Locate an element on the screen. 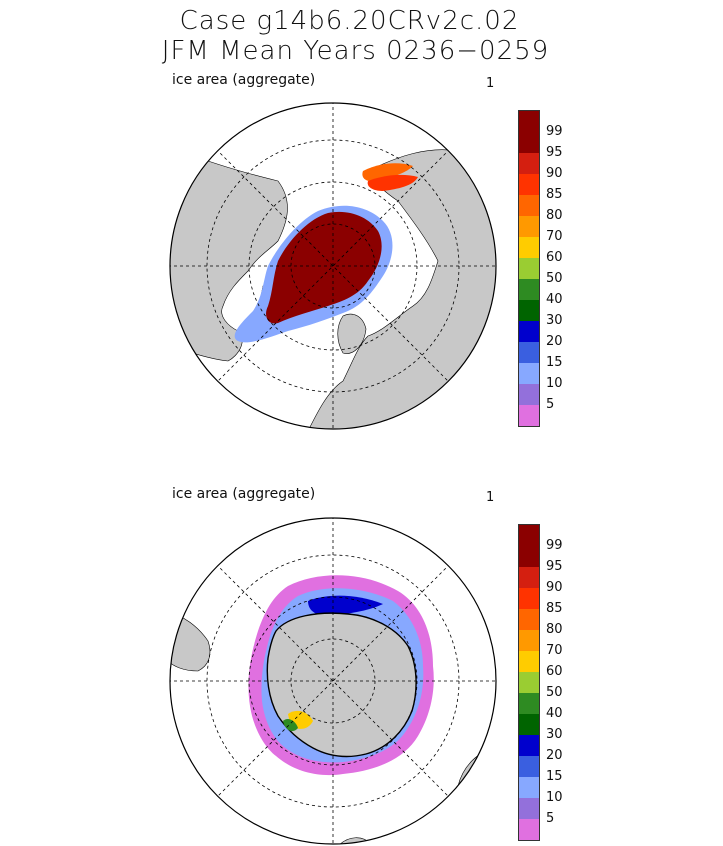 The height and width of the screenshot is (846, 723). sea-ice-core-north is located at coordinates (324, 267).